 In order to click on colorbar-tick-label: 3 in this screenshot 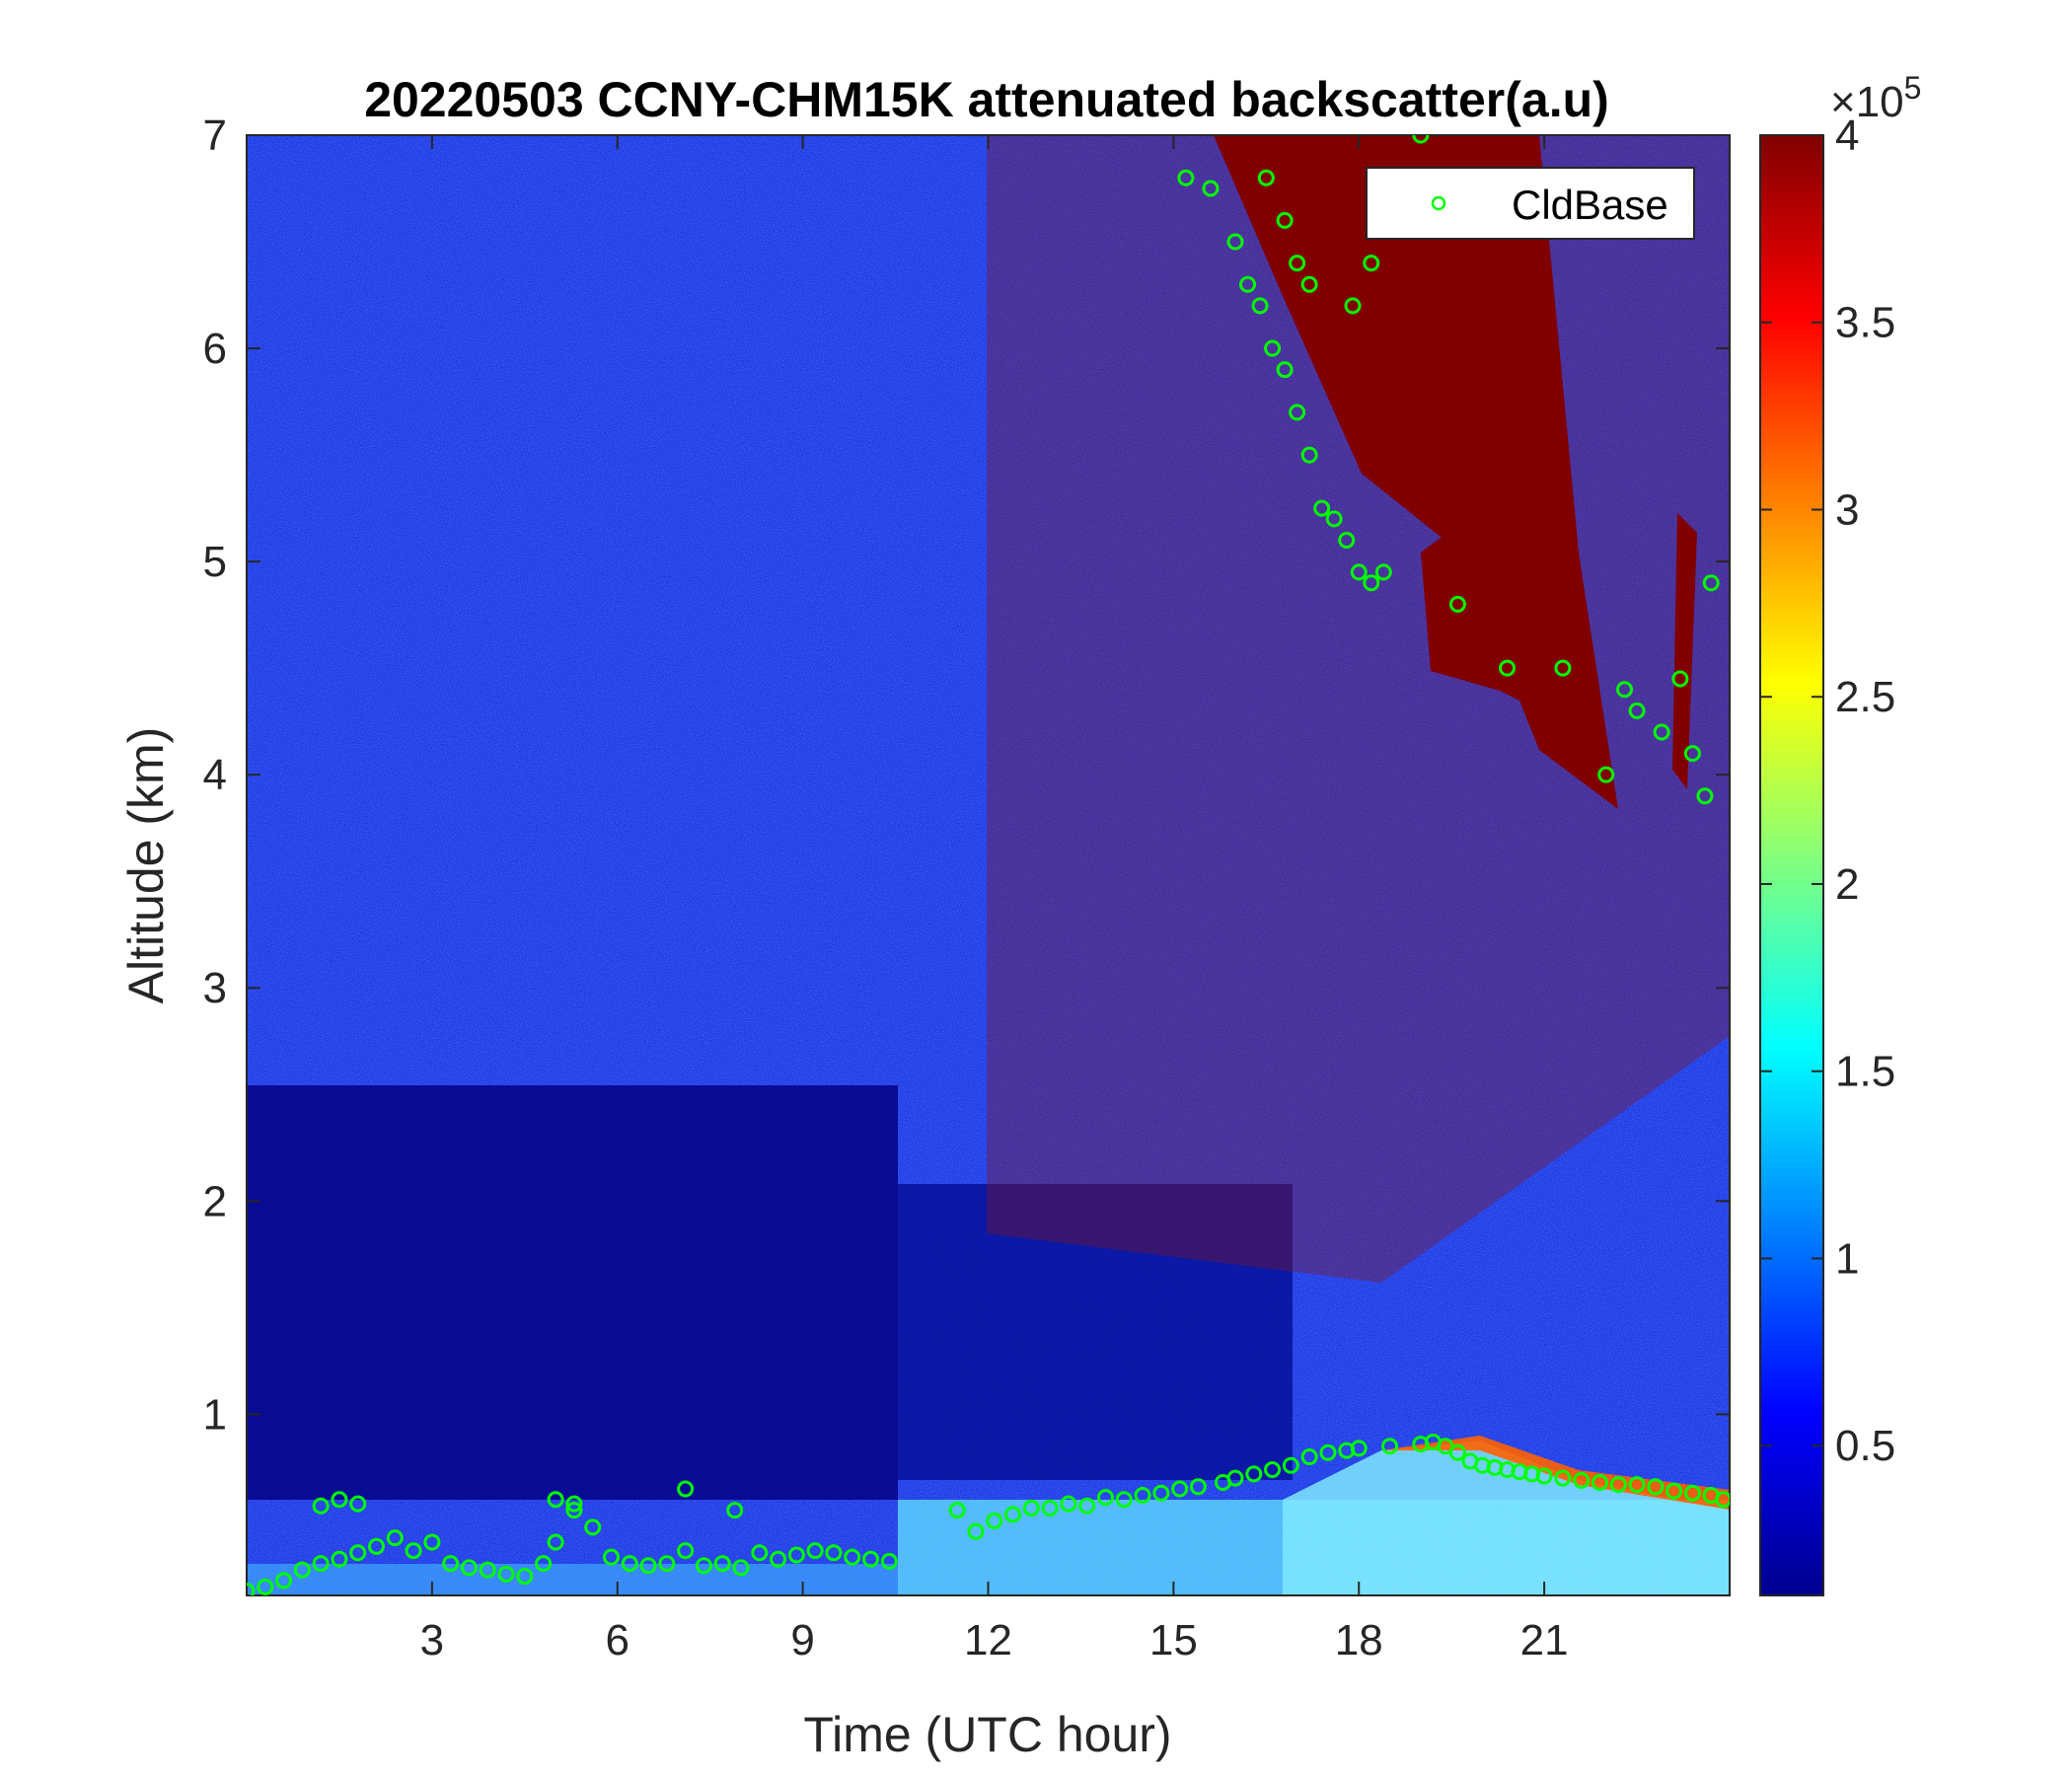, I will do `click(1847, 510)`.